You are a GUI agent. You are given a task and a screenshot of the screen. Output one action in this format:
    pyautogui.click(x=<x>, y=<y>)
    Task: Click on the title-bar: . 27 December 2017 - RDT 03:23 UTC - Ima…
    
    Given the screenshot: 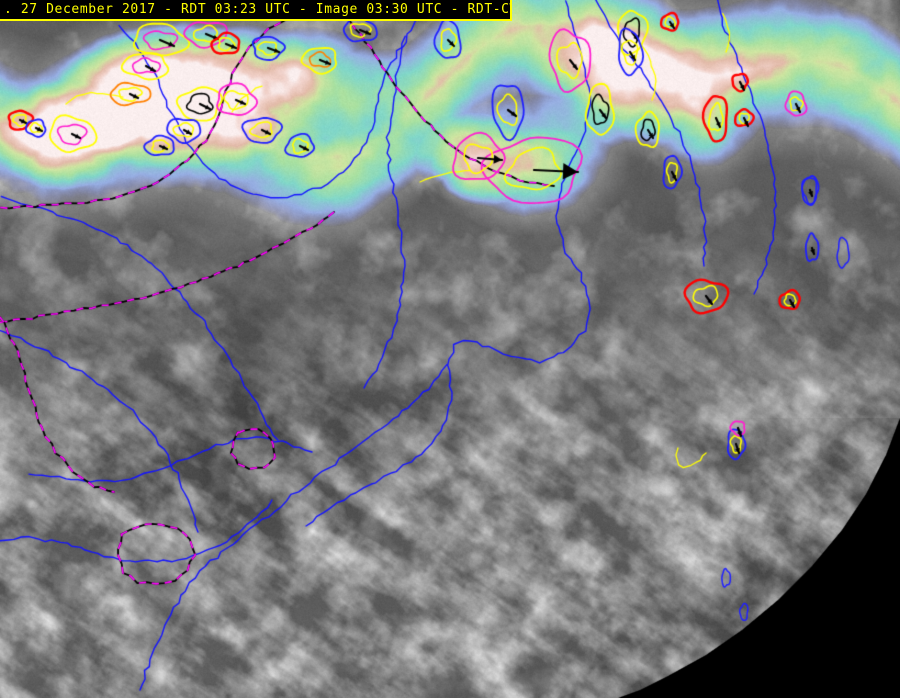 What is the action you would take?
    pyautogui.click(x=256, y=10)
    